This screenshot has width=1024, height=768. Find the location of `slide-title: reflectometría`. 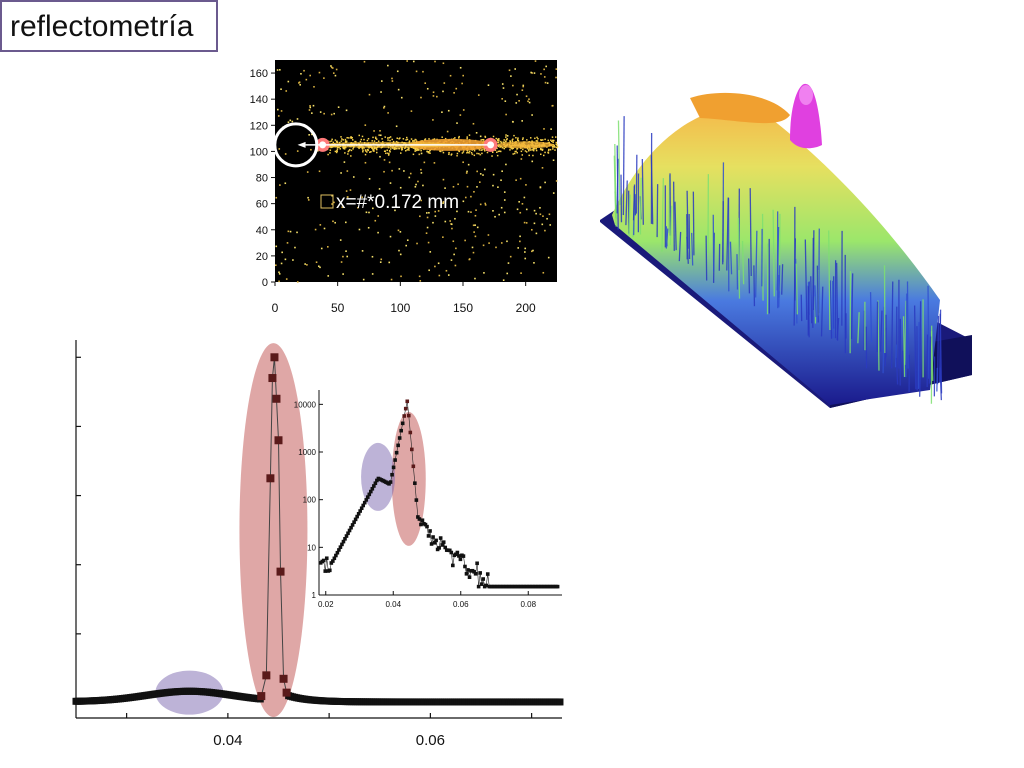

slide-title: reflectometría is located at coordinates (102, 26).